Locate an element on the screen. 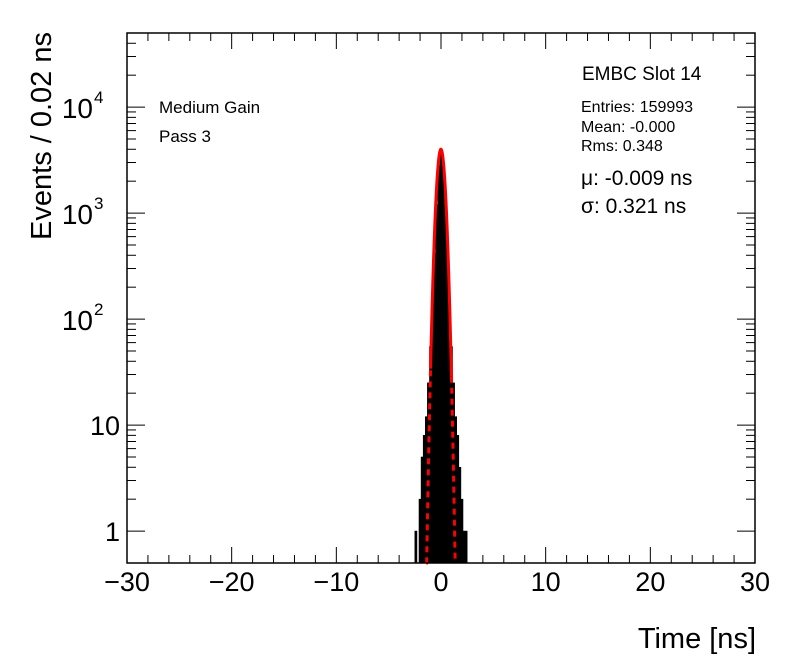 This screenshot has width=796, height=672. fit-curve-left-tail is located at coordinates (429, 466).